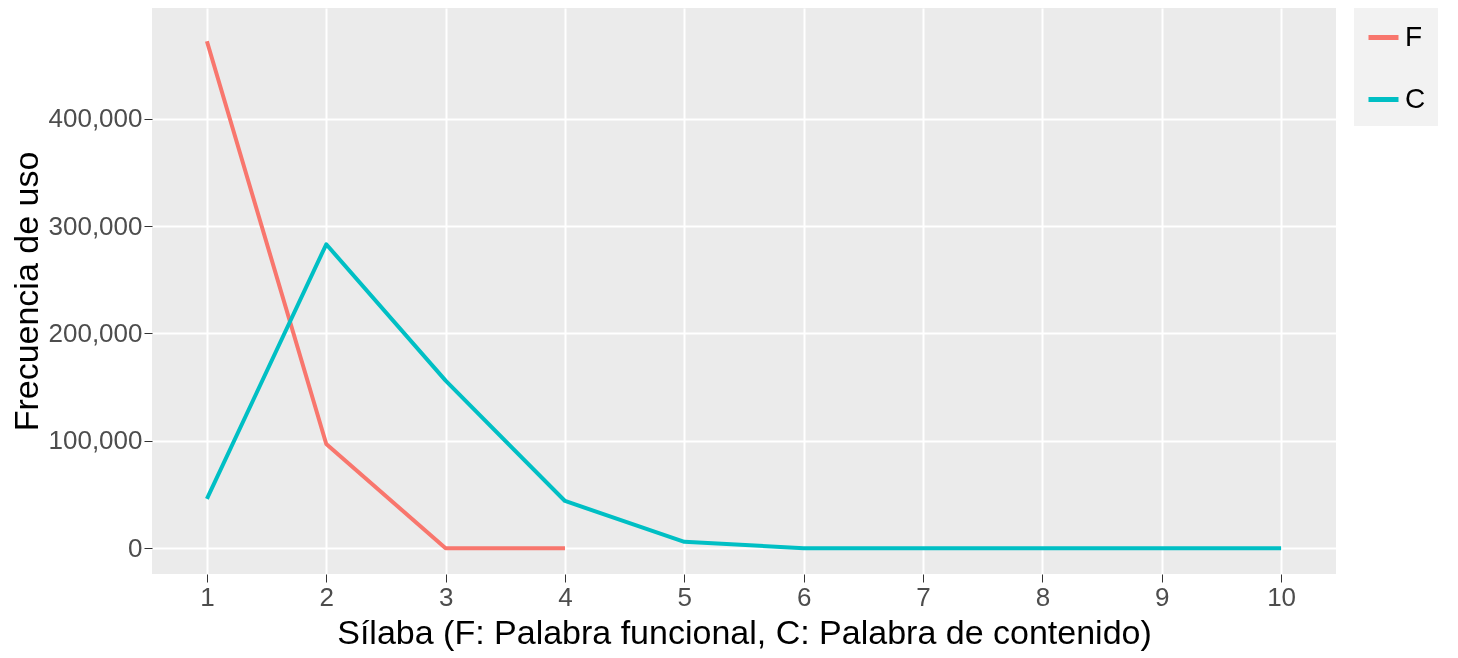  What do you see at coordinates (923, 596) in the screenshot?
I see `x-tick-label: 7` at bounding box center [923, 596].